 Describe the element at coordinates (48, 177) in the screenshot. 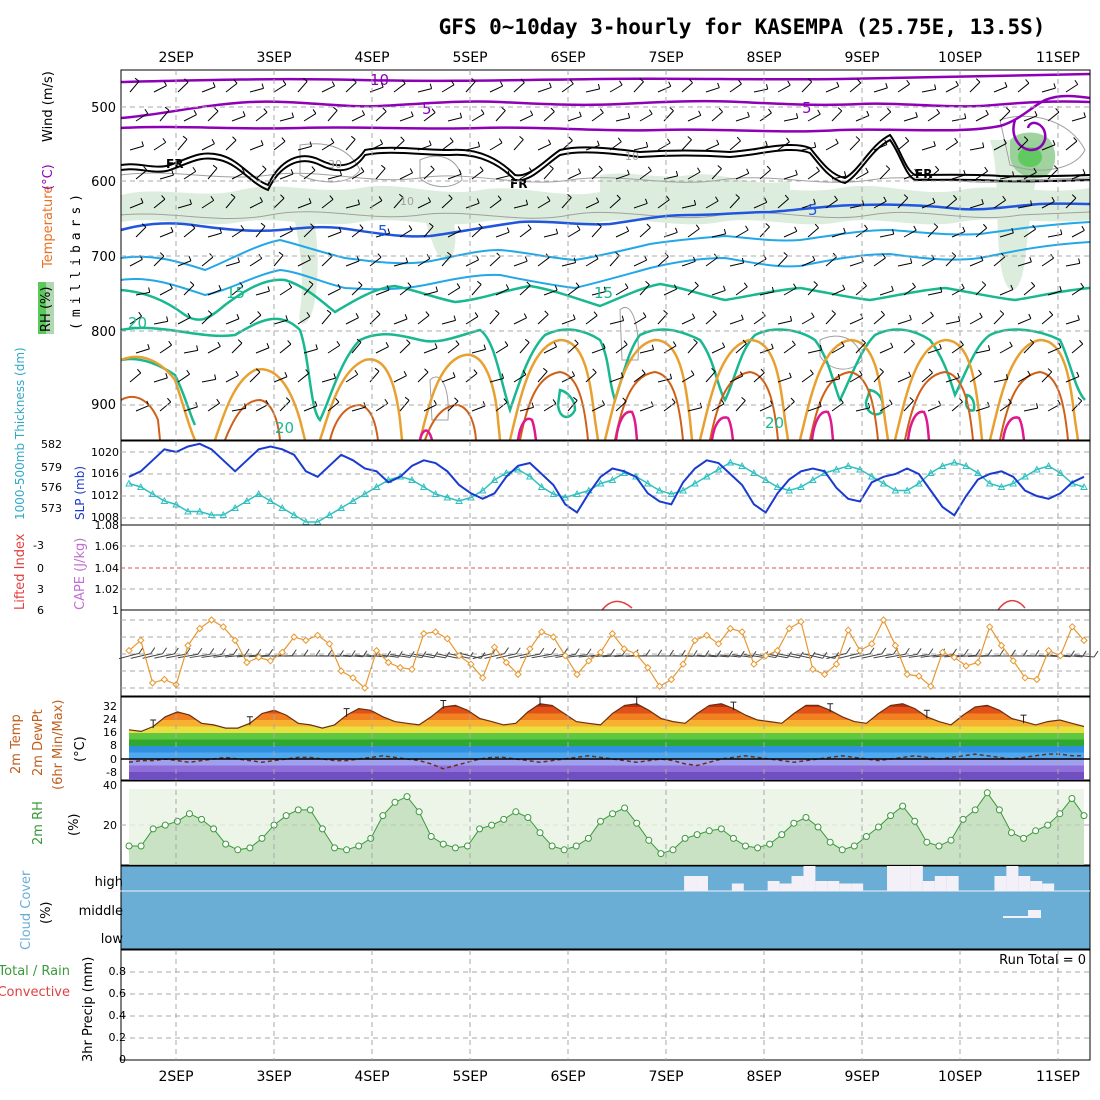

I see `temperature-unit-label: (°C)` at that location.